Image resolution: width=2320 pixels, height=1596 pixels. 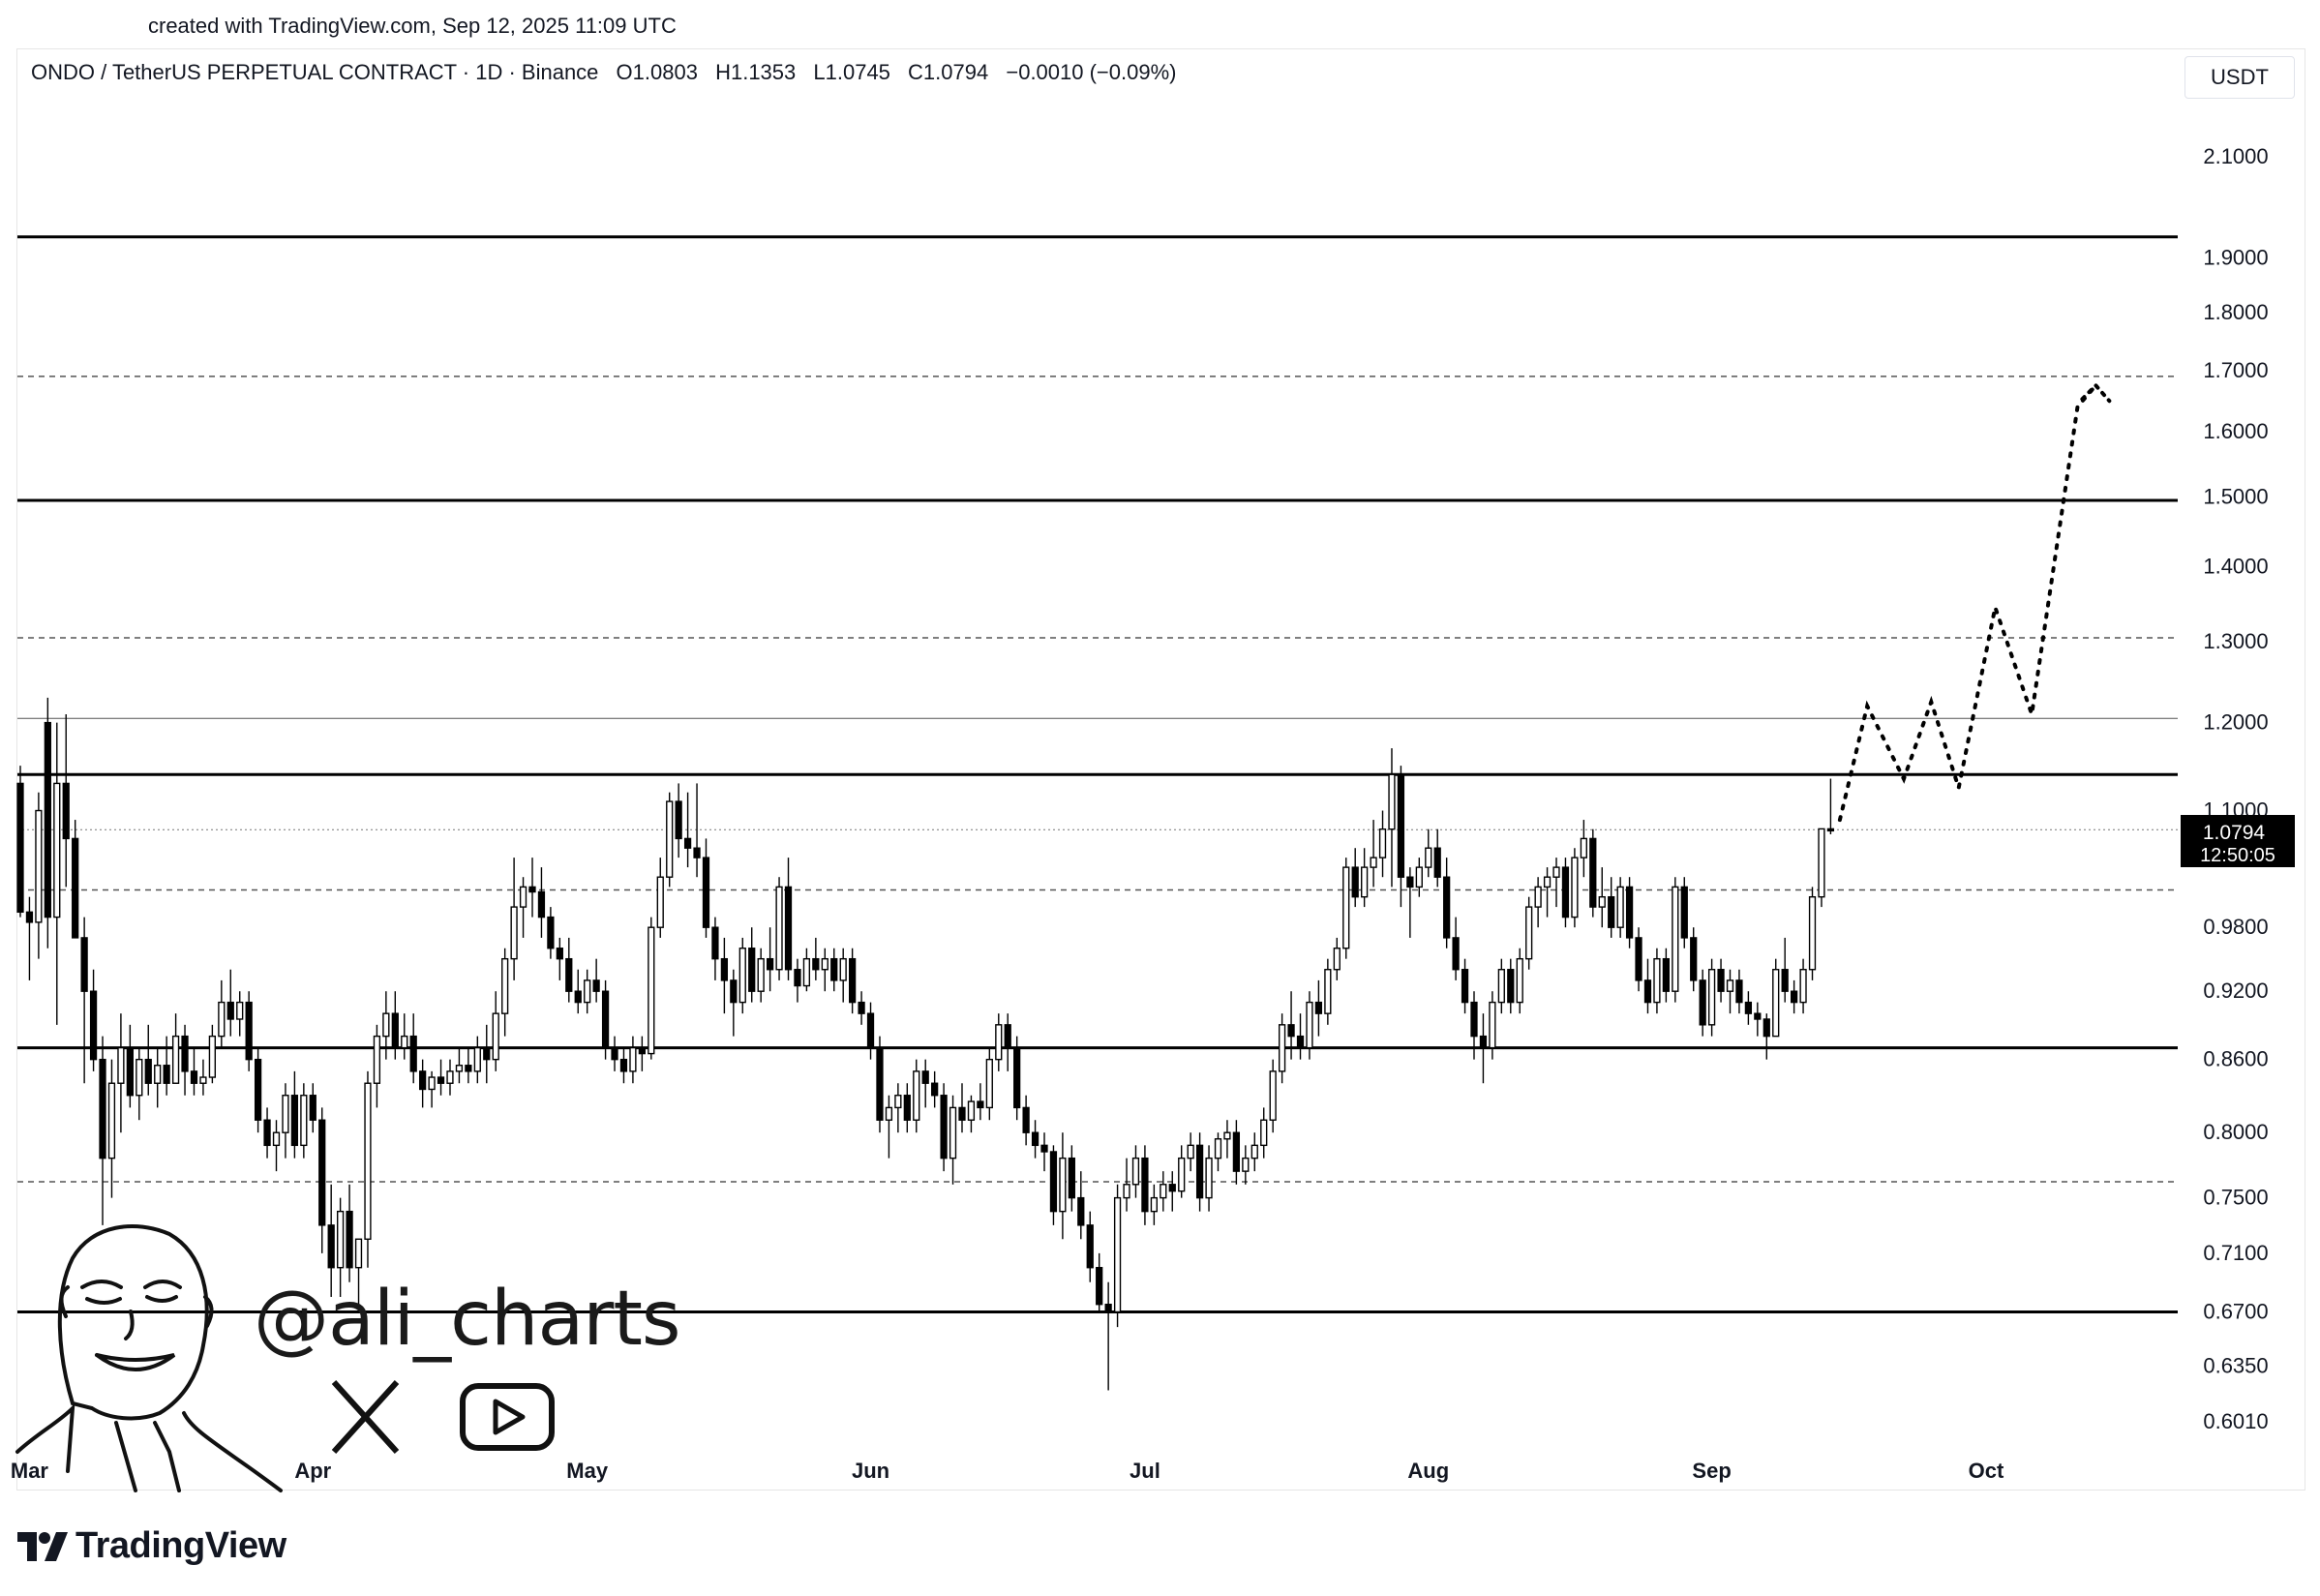 What do you see at coordinates (507, 1417) in the screenshot?
I see `youtube-icon` at bounding box center [507, 1417].